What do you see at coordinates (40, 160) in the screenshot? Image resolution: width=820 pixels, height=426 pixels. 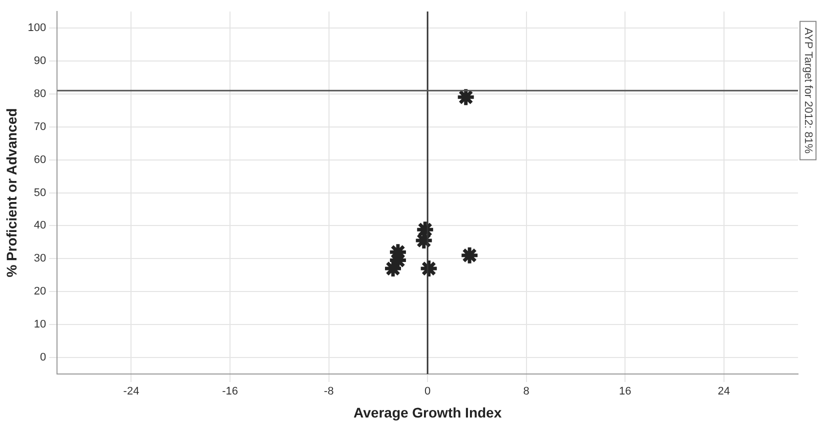 I see `y-tick-label: 60` at bounding box center [40, 160].